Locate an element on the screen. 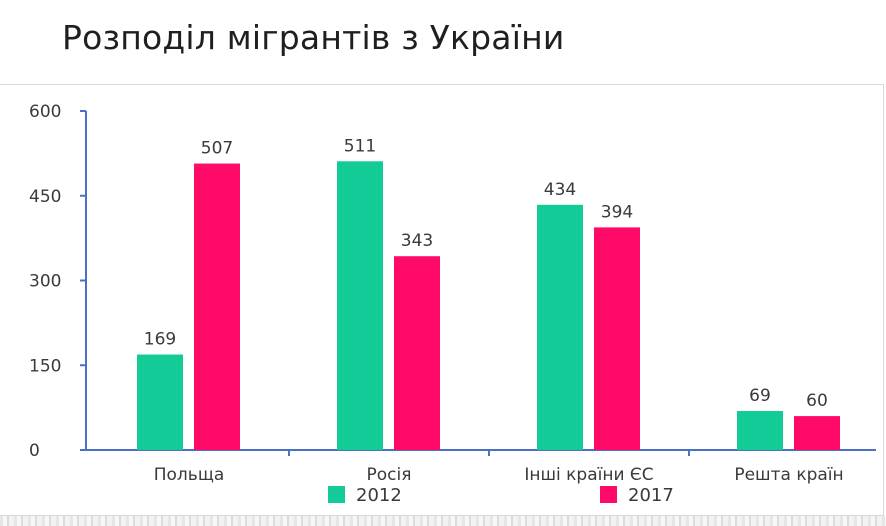  x-category-label: Польща is located at coordinates (189, 475).